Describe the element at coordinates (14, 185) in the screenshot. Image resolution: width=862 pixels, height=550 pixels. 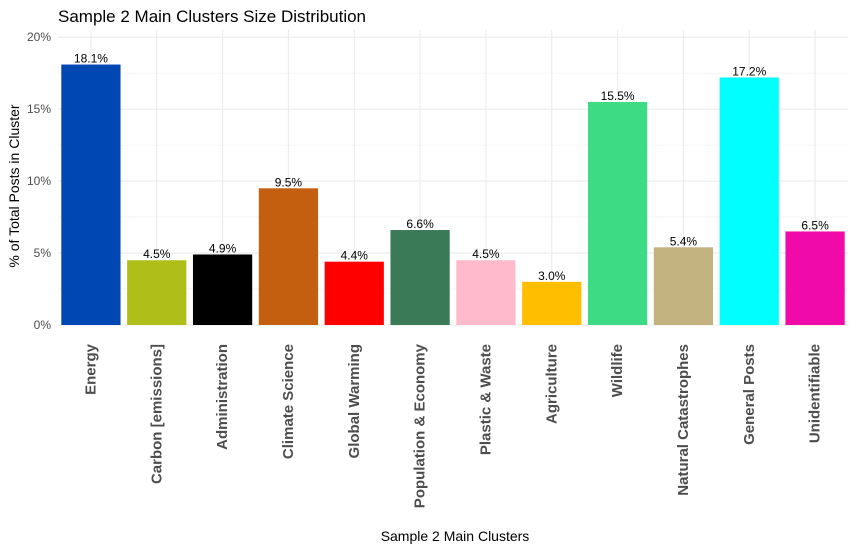
I see `y-axis-title: % of Total Posts in Cluster` at that location.